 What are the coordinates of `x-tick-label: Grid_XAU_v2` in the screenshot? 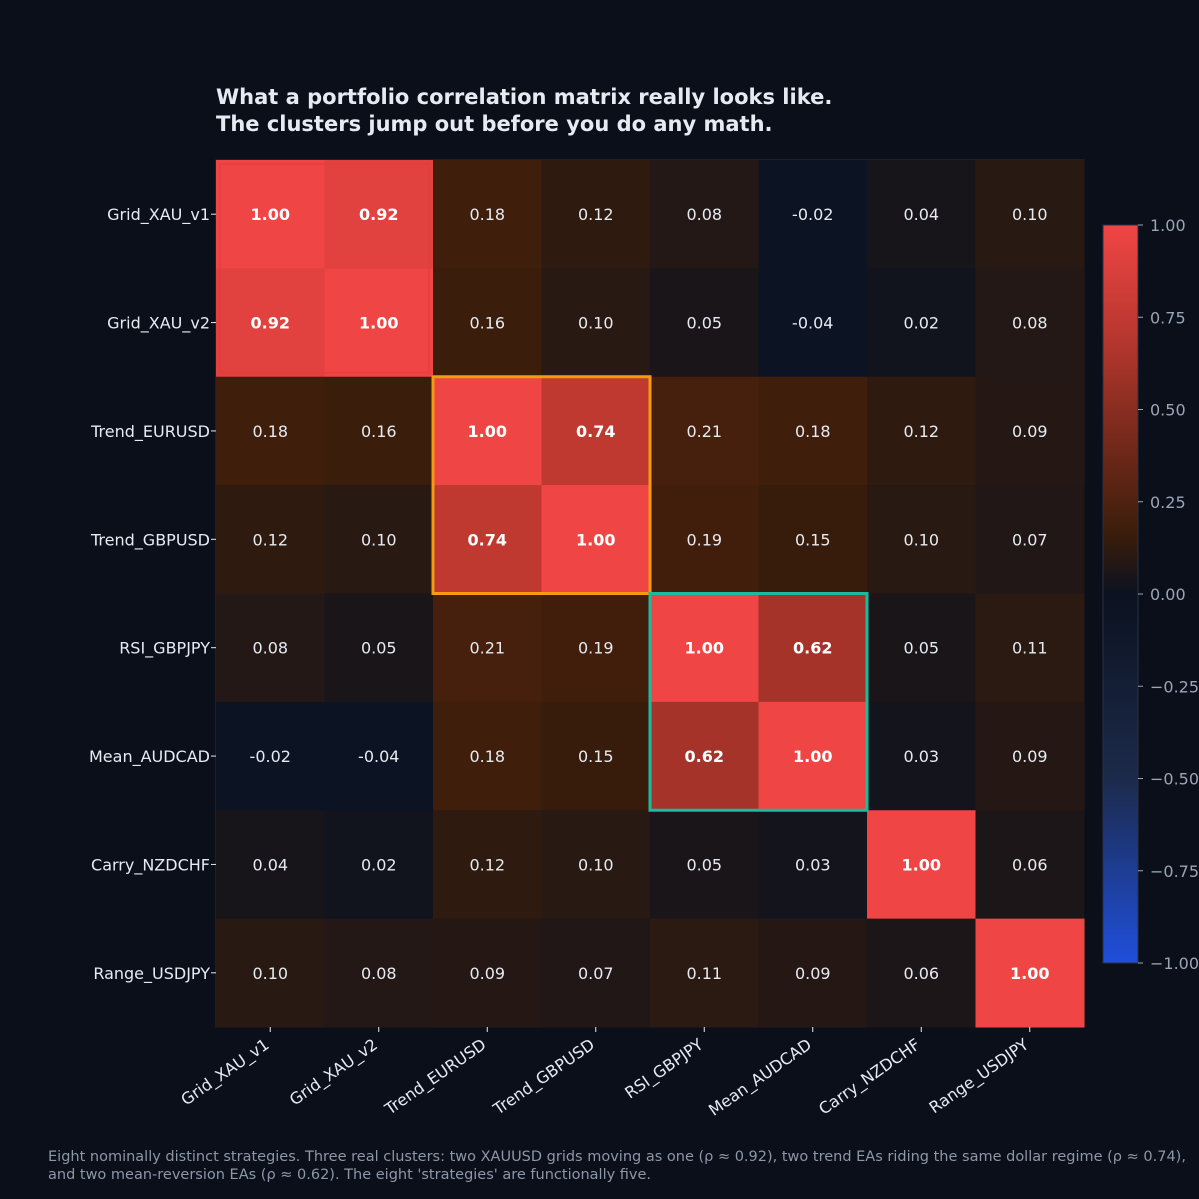 It's located at (334, 1072).